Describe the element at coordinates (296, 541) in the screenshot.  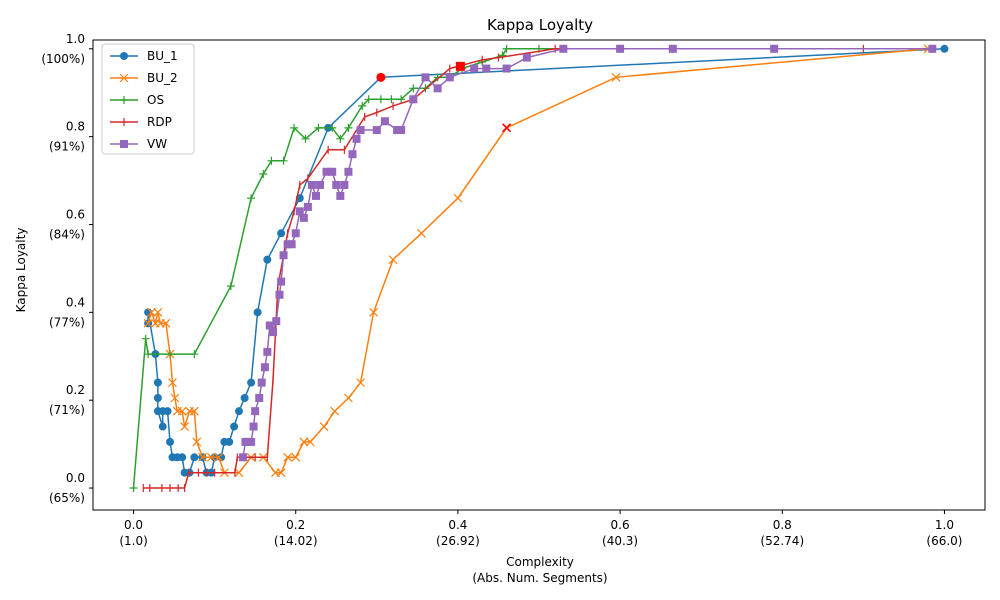
I see `x-tick-sublabel: (14.02)` at that location.